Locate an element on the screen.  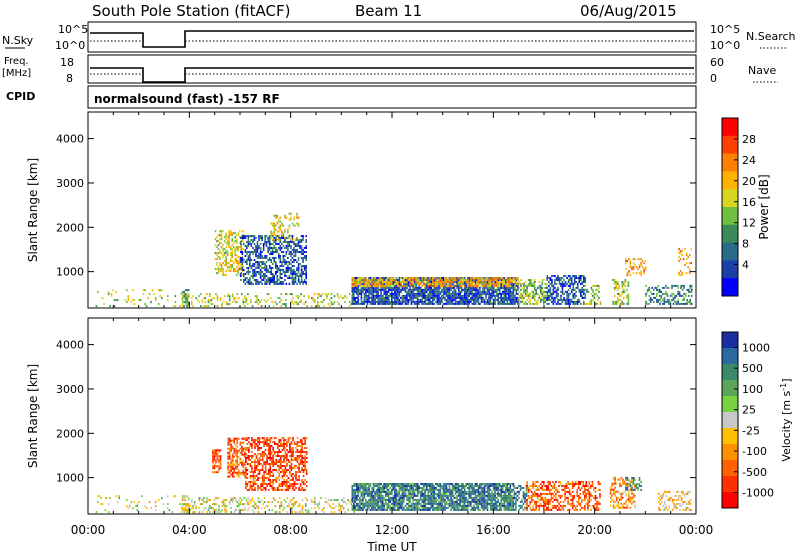
freq-label: Freq. is located at coordinates (16, 61).